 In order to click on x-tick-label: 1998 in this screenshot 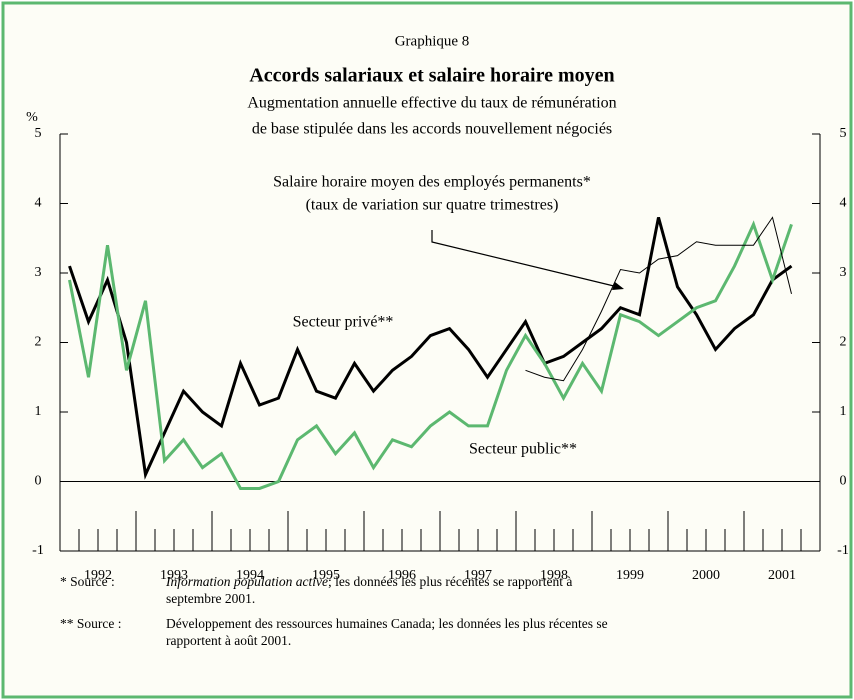, I will do `click(554, 575)`.